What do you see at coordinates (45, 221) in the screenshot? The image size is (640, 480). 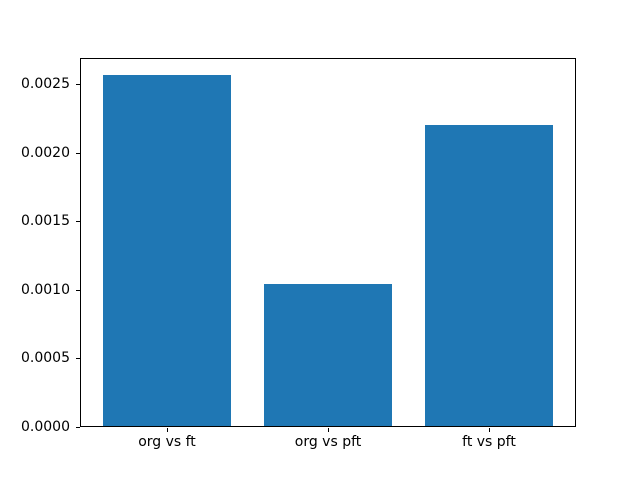 I see `y-tick-label: 0.0015` at bounding box center [45, 221].